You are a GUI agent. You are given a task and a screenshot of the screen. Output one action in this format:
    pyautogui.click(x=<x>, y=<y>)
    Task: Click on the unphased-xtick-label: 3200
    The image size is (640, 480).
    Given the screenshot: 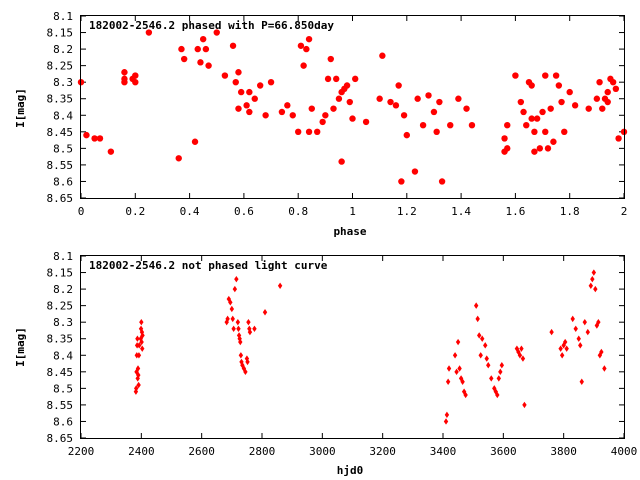 What is the action you would take?
    pyautogui.click(x=382, y=451)
    